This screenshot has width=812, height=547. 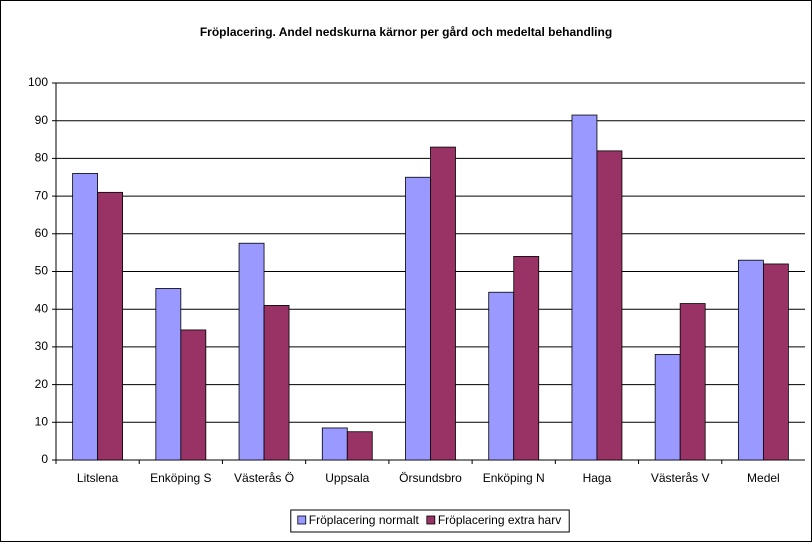 I want to click on y-tick-label: 80, so click(x=42, y=158).